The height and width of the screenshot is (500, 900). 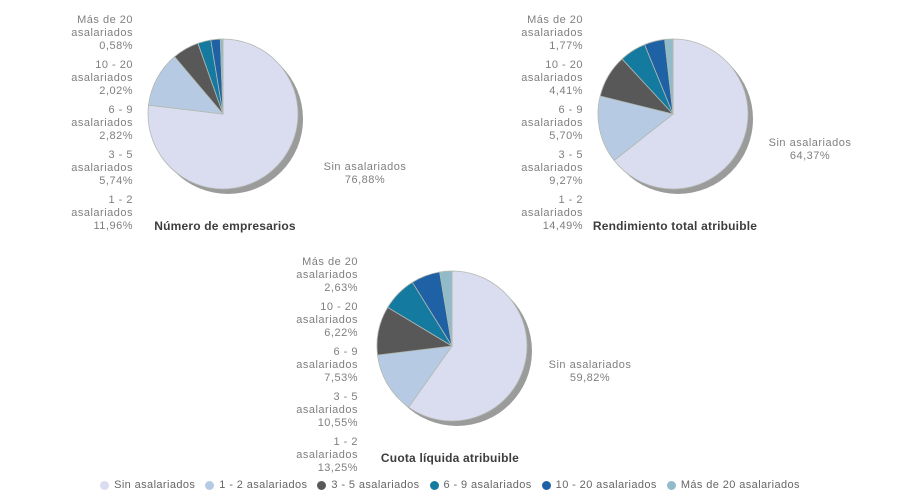 I want to click on legend-item: 3 - 5 asalariados, so click(x=368, y=485).